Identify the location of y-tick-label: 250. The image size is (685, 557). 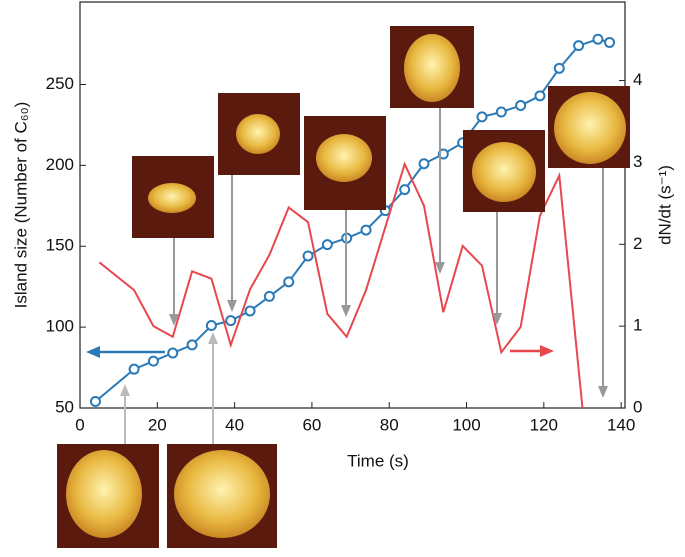
(60, 83).